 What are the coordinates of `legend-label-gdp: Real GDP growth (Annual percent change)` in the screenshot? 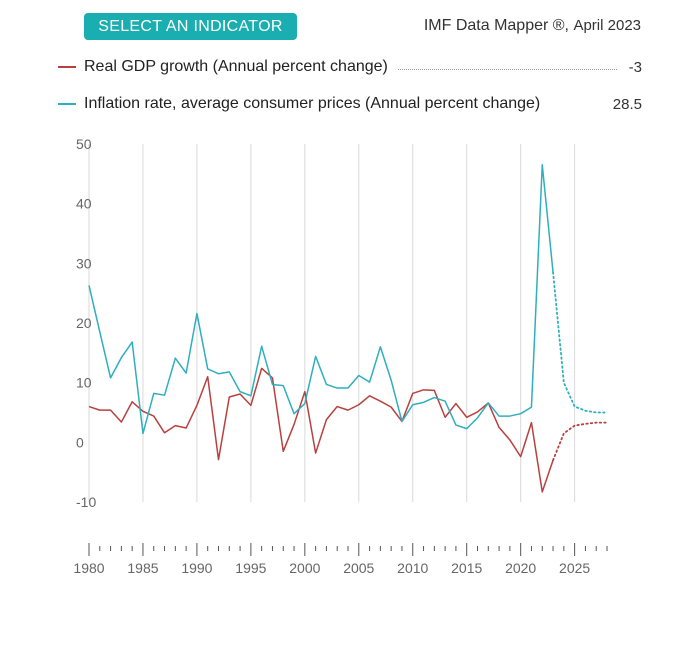 It's located at (236, 66).